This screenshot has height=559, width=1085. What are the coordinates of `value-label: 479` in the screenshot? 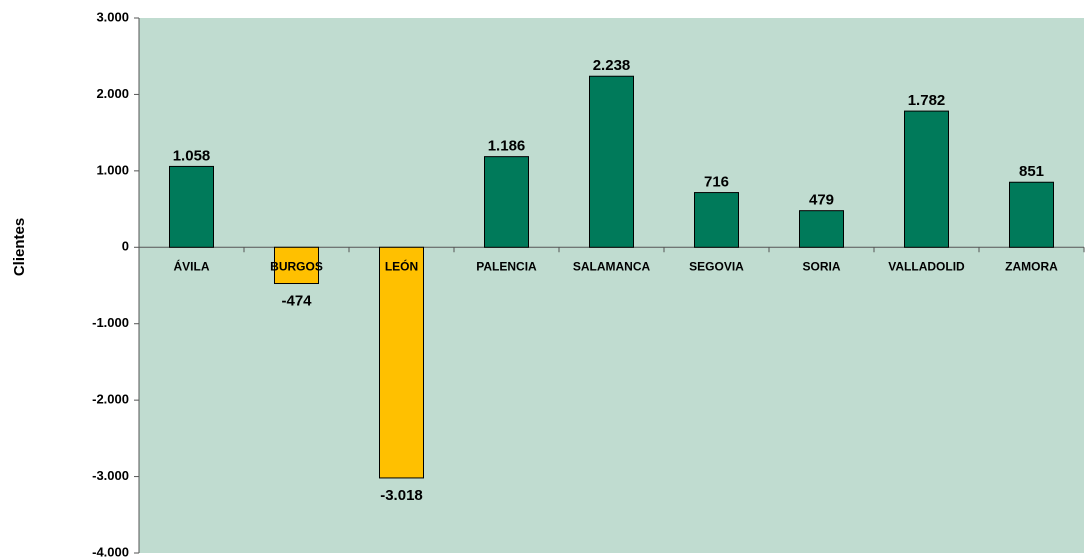 It's located at (821, 200).